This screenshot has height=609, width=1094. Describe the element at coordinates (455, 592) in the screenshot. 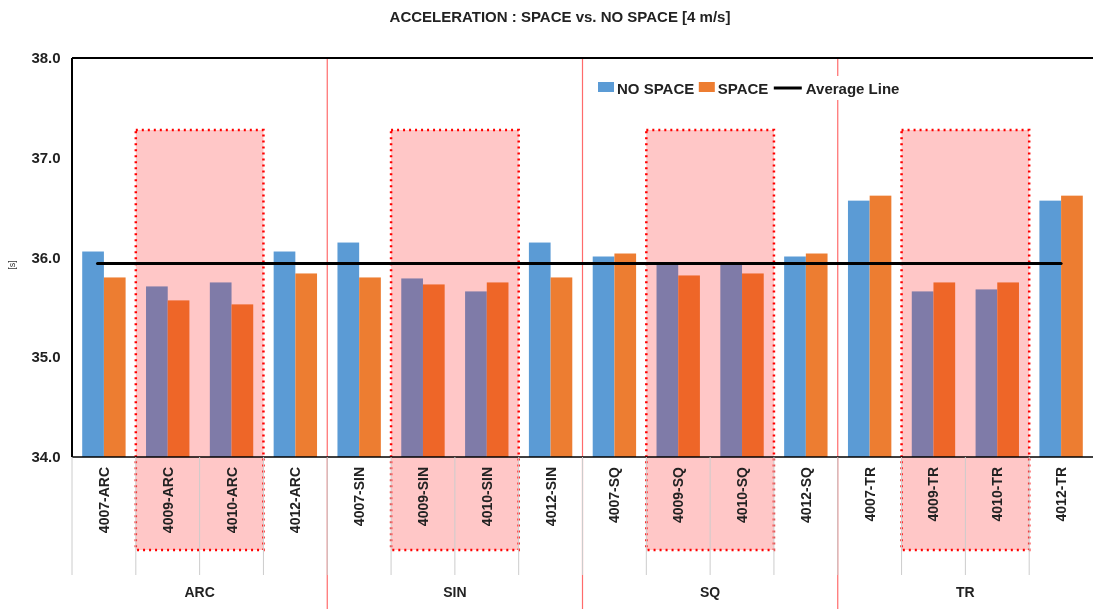

I see `text: SIN` at that location.